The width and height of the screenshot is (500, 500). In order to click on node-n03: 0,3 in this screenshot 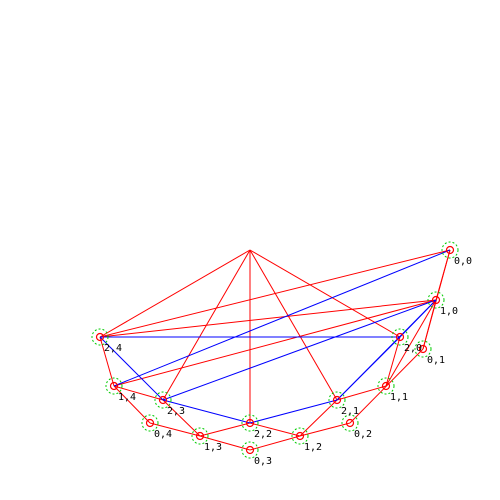, I will do `click(256, 454)`.